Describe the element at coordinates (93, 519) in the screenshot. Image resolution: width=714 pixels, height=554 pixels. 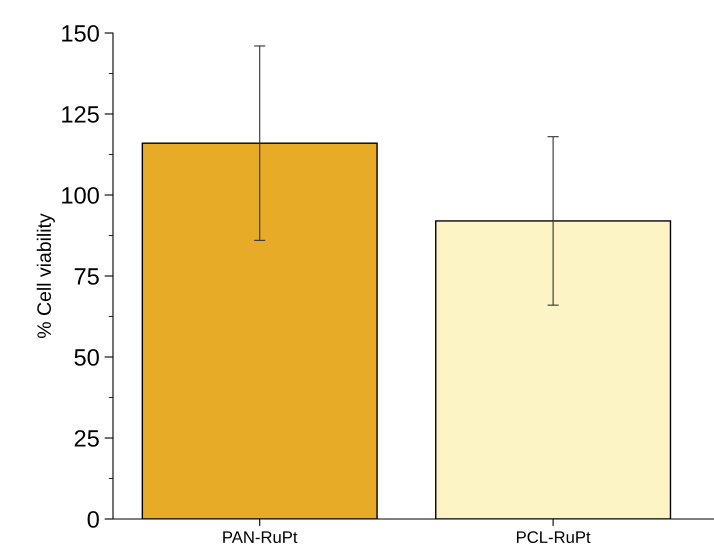
I see `y-tick-label: 0` at that location.